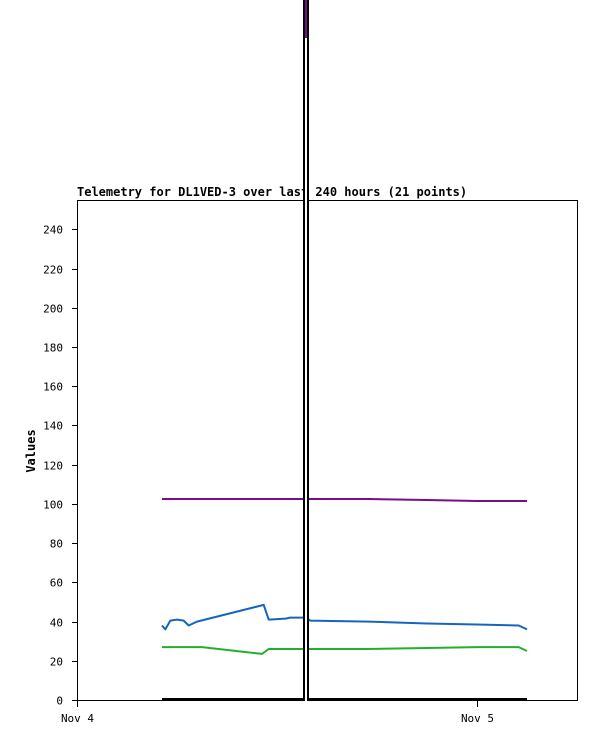 This screenshot has height=741, width=597. Describe the element at coordinates (56, 583) in the screenshot. I see `y-tick-label: 60` at that location.